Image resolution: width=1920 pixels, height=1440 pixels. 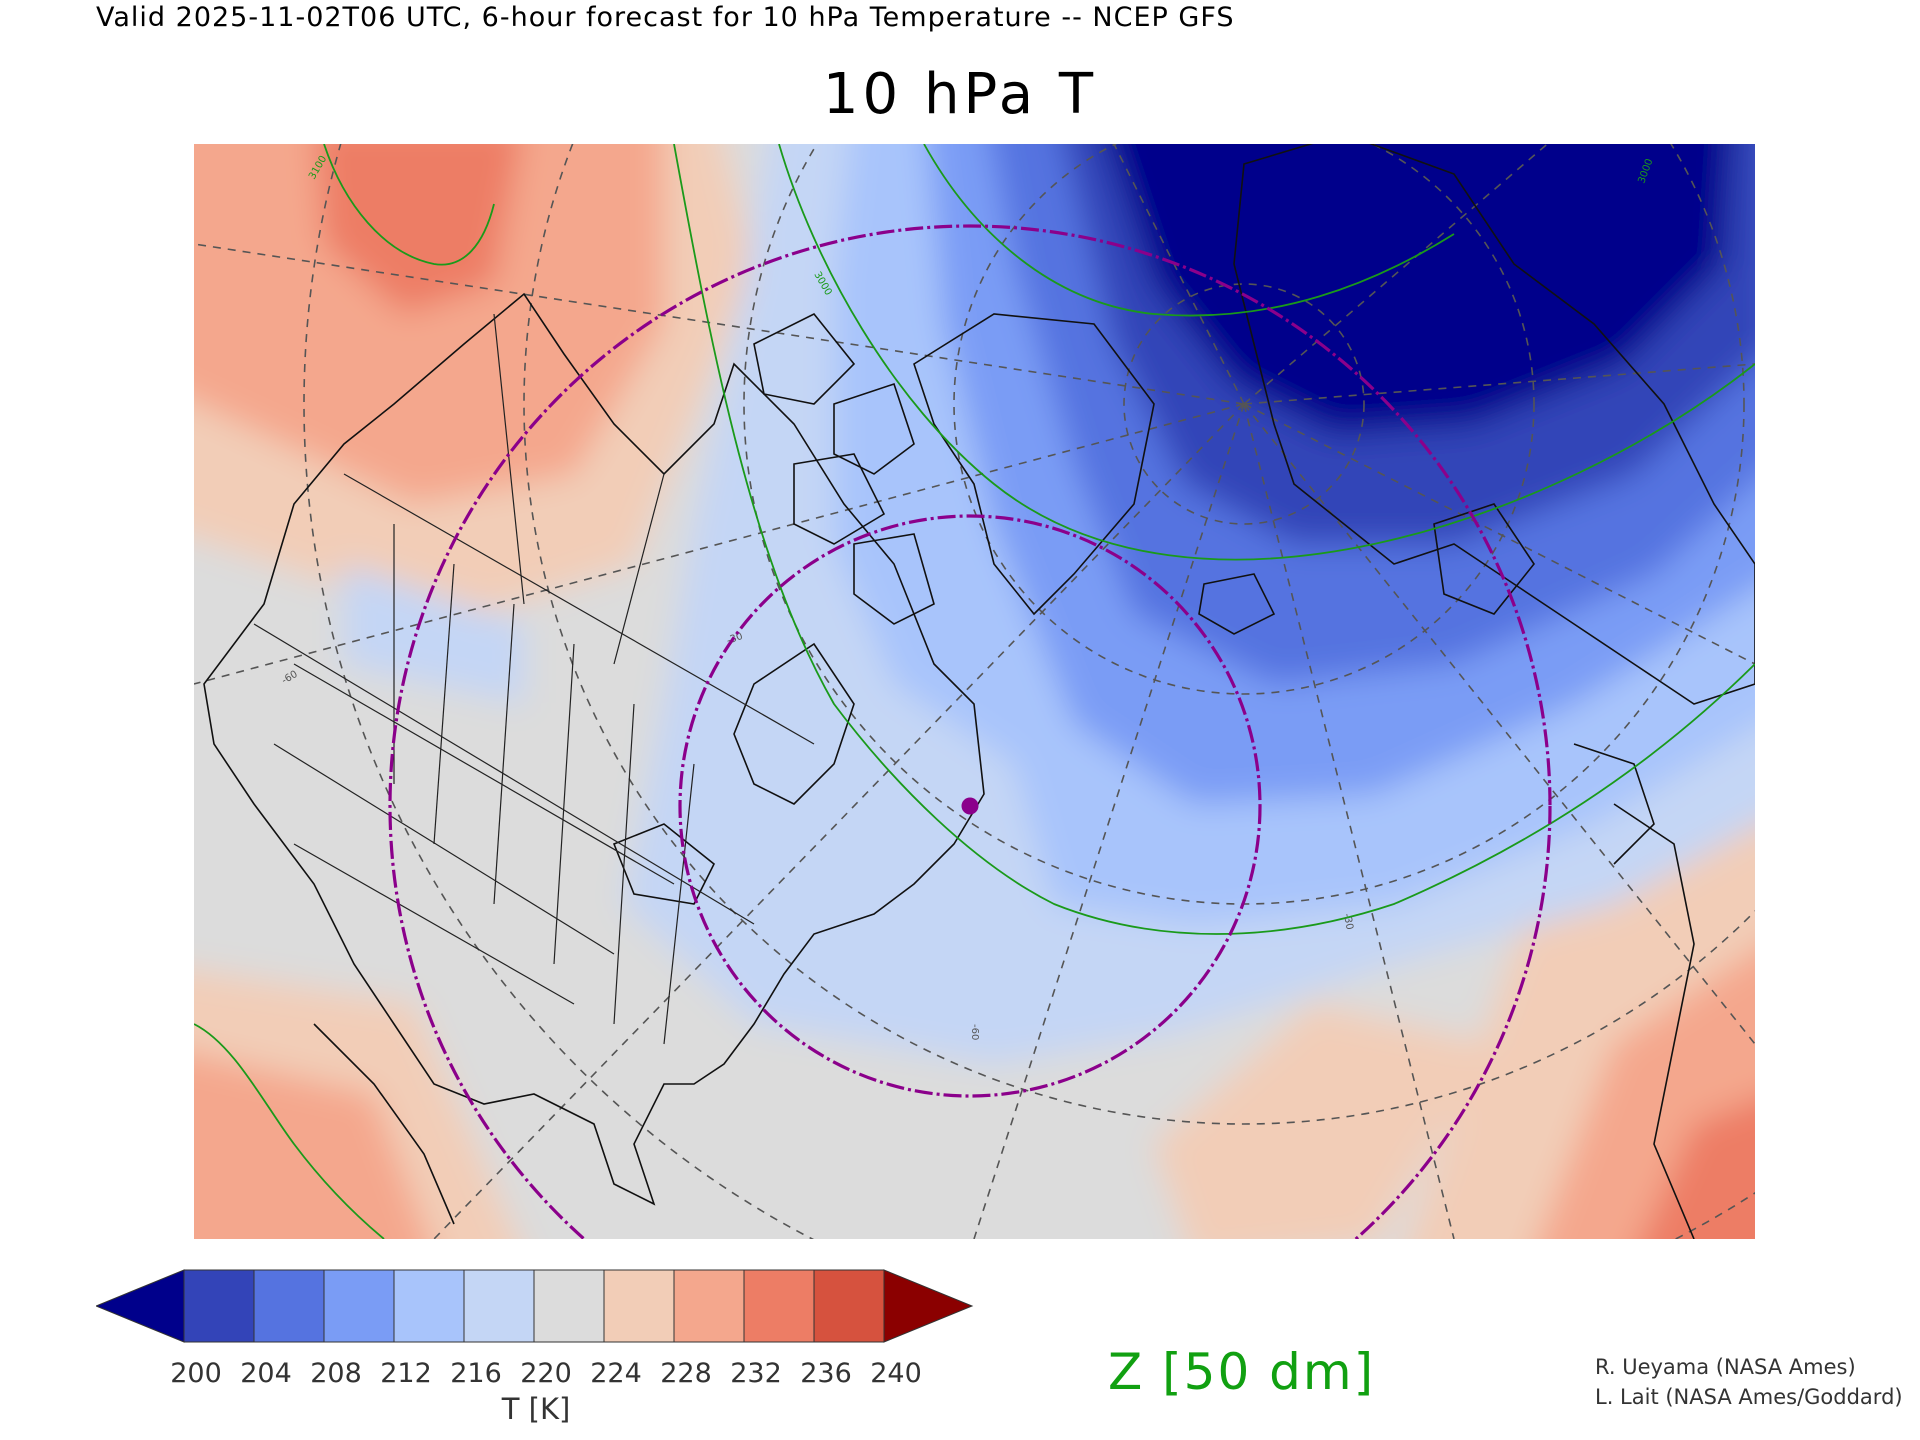 I want to click on temperature-colorbar, so click(x=535, y=1306).